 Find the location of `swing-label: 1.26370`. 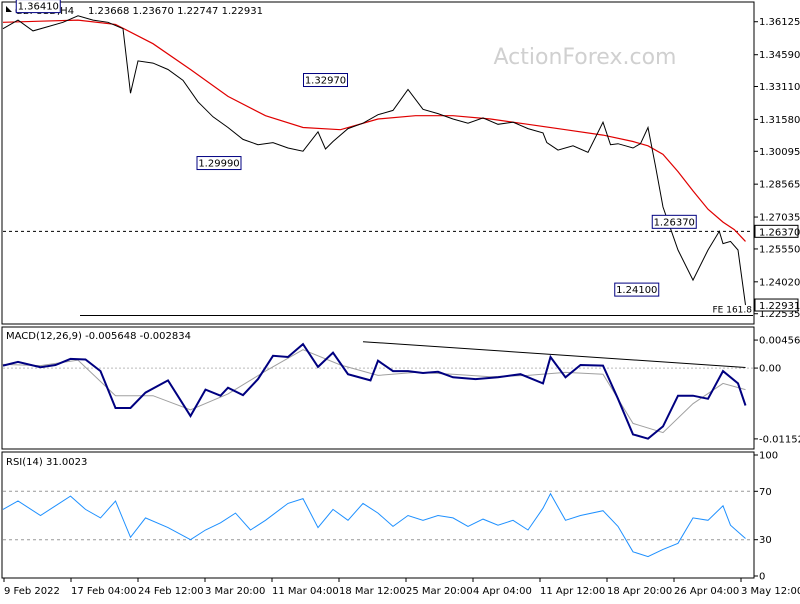

swing-label: 1.26370 is located at coordinates (674, 222).